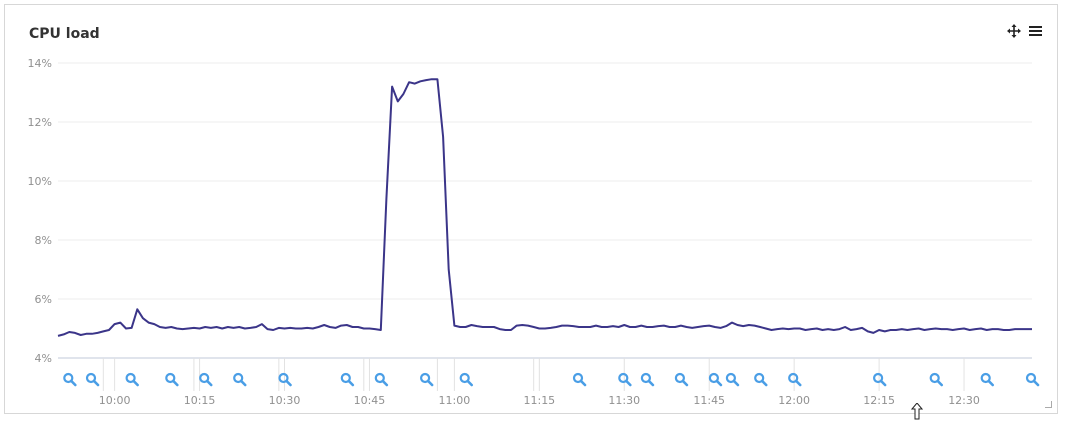 This screenshot has height=425, width=1066. What do you see at coordinates (115, 400) in the screenshot?
I see `x-tick-label: 10:00` at bounding box center [115, 400].